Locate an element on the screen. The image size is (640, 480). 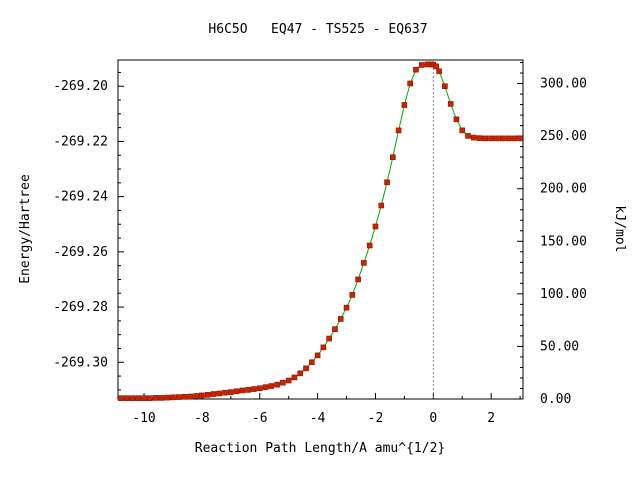
y2-tick-label: 150.00 is located at coordinates (563, 241).